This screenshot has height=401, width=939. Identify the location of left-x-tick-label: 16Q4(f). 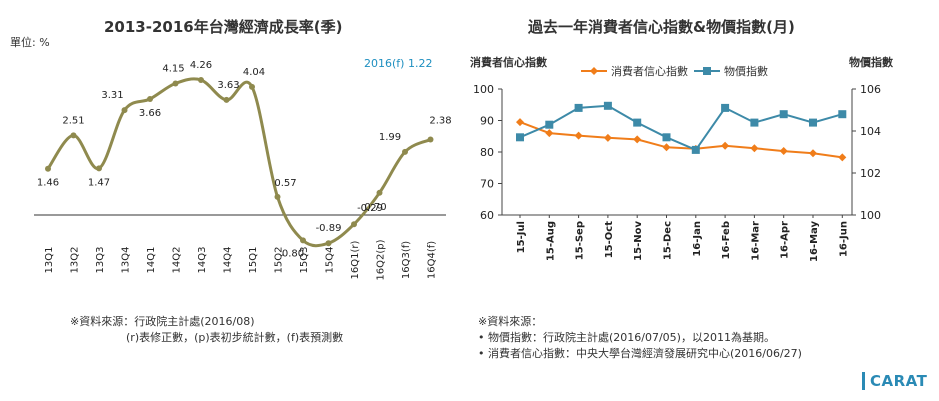
(432, 260).